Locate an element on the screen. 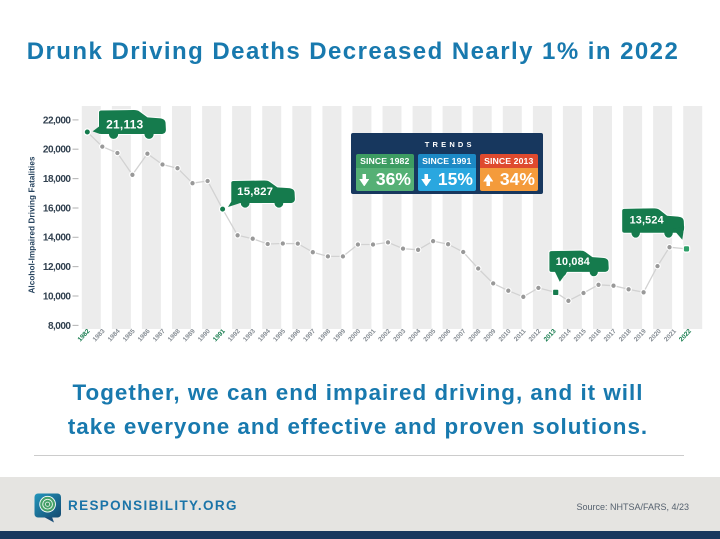  svg-text: 2006 is located at coordinates (444, 336).